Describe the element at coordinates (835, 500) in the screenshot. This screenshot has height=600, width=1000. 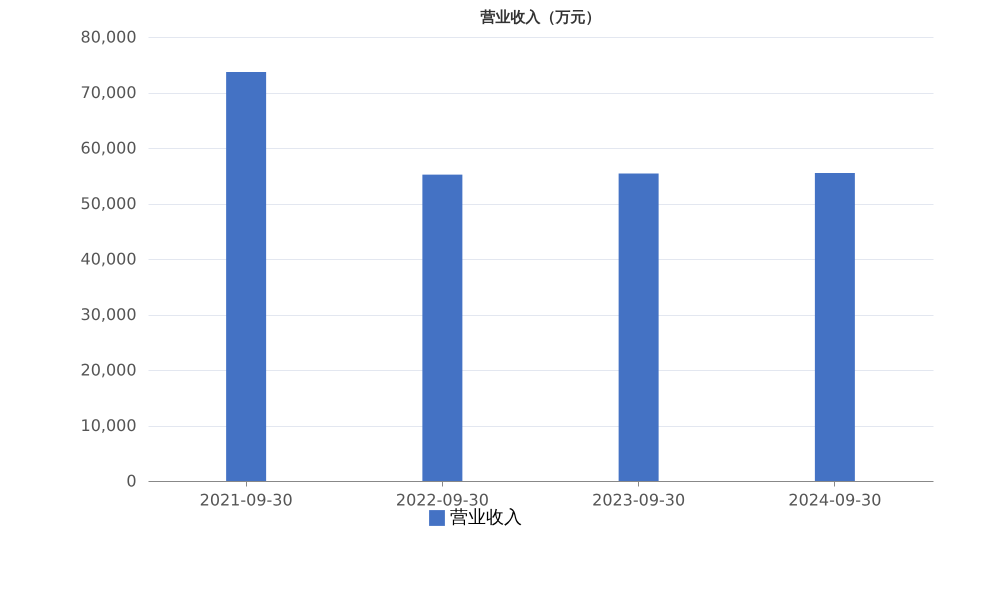
I see `x-tick-label: 2024-09-30` at that location.